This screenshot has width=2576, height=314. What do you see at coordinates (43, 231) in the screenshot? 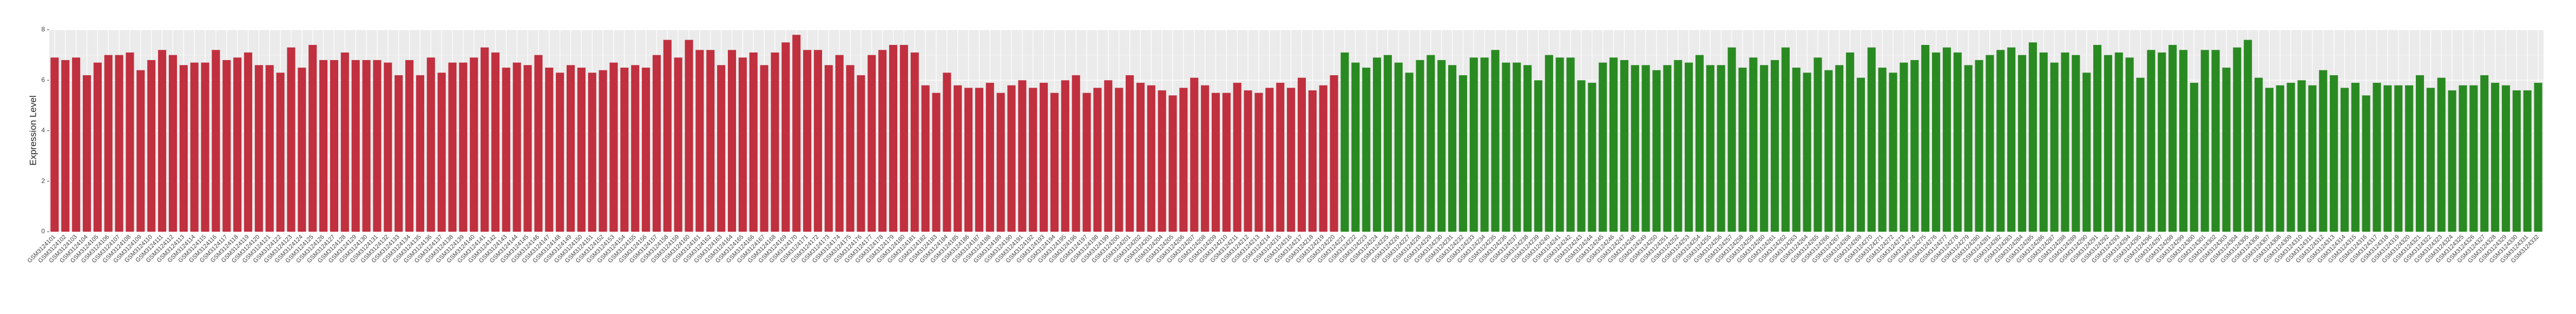
I see `y-tick-label: 0` at bounding box center [43, 231].